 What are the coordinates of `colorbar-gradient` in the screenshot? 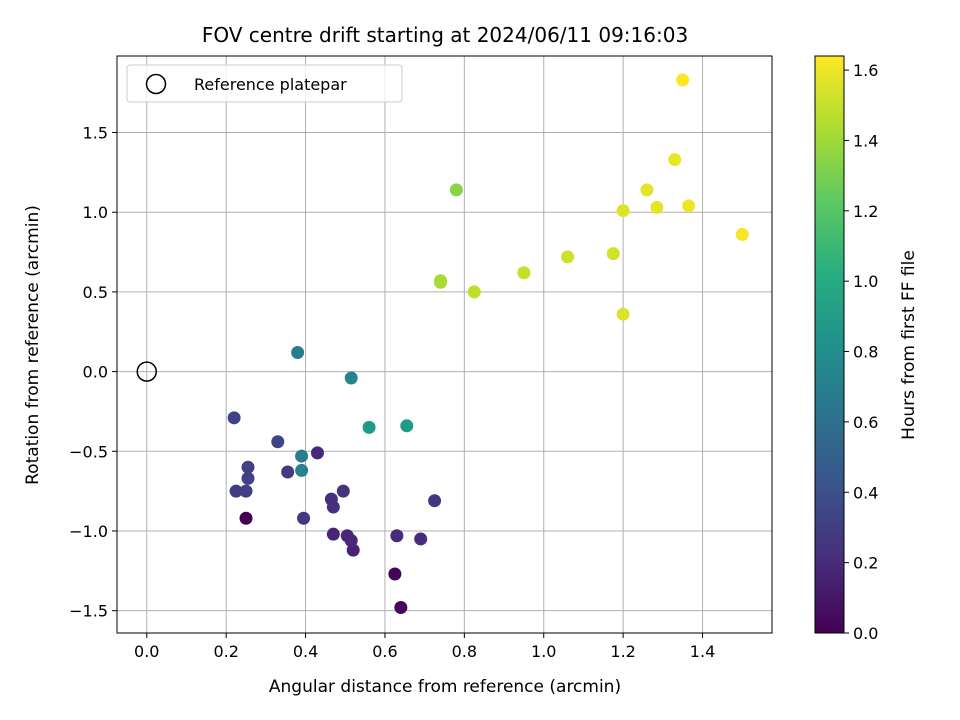 It's located at (829, 344).